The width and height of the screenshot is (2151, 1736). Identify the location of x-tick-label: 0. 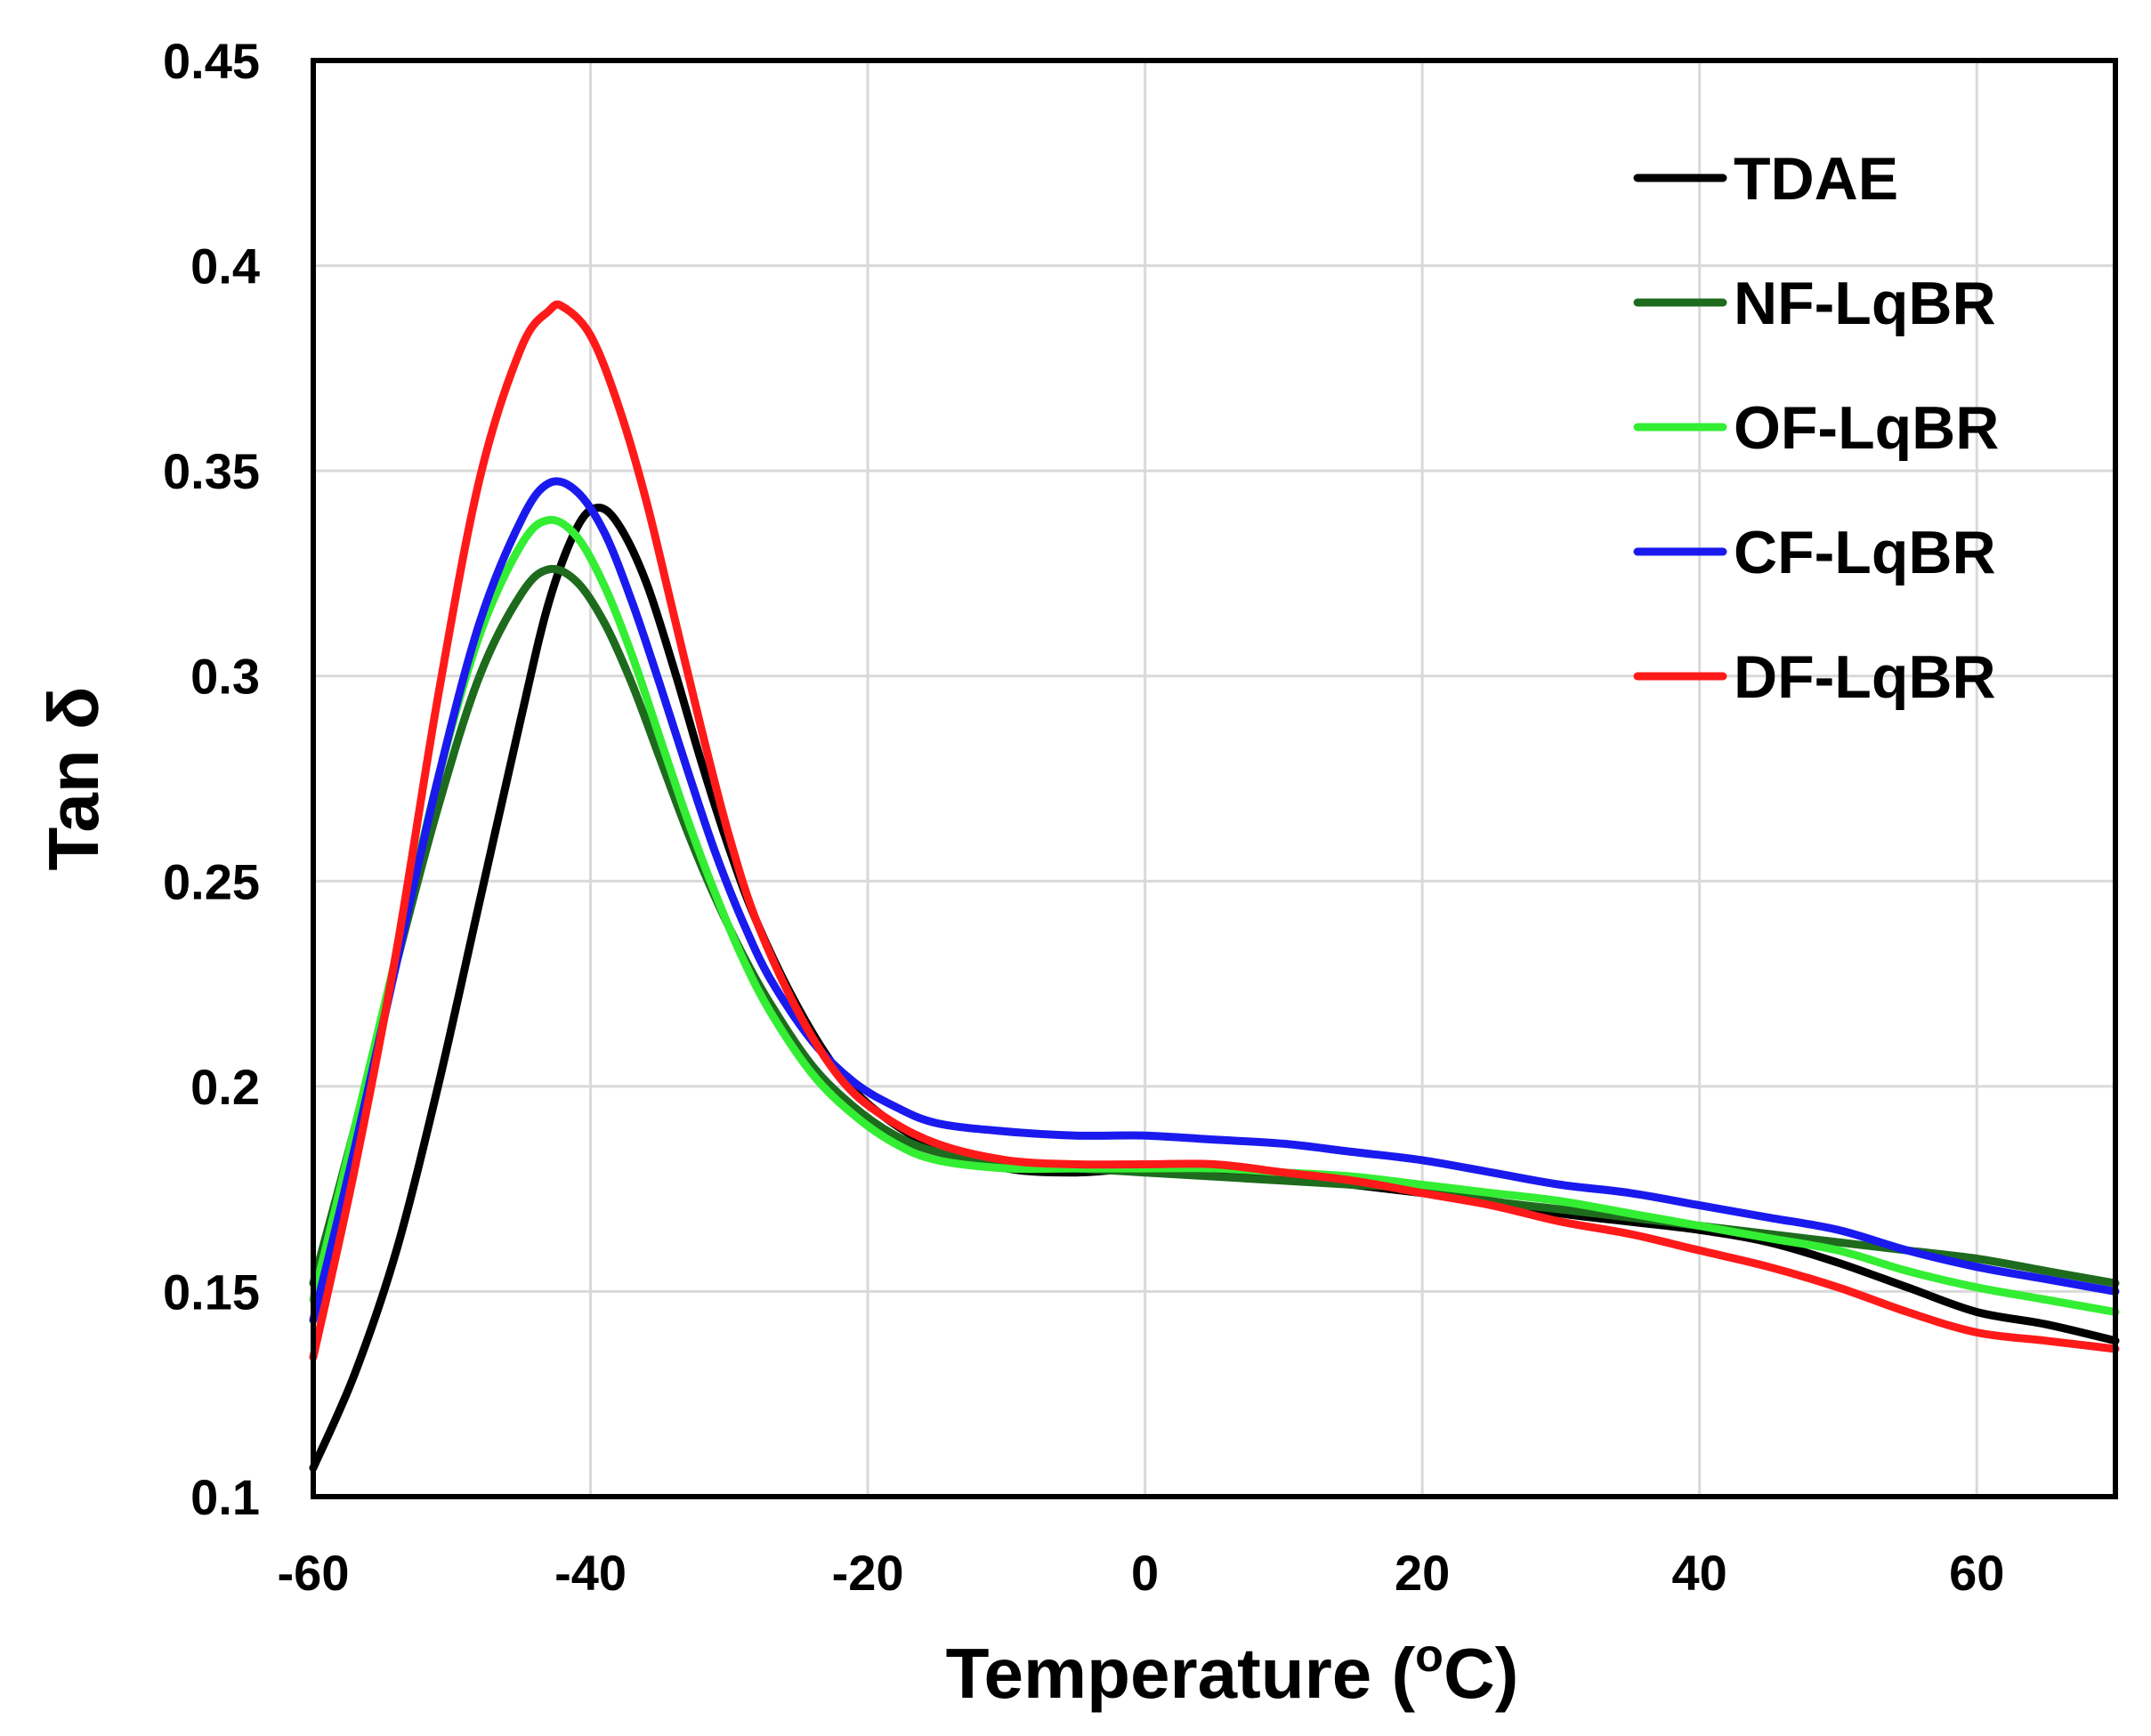
(1145, 1573).